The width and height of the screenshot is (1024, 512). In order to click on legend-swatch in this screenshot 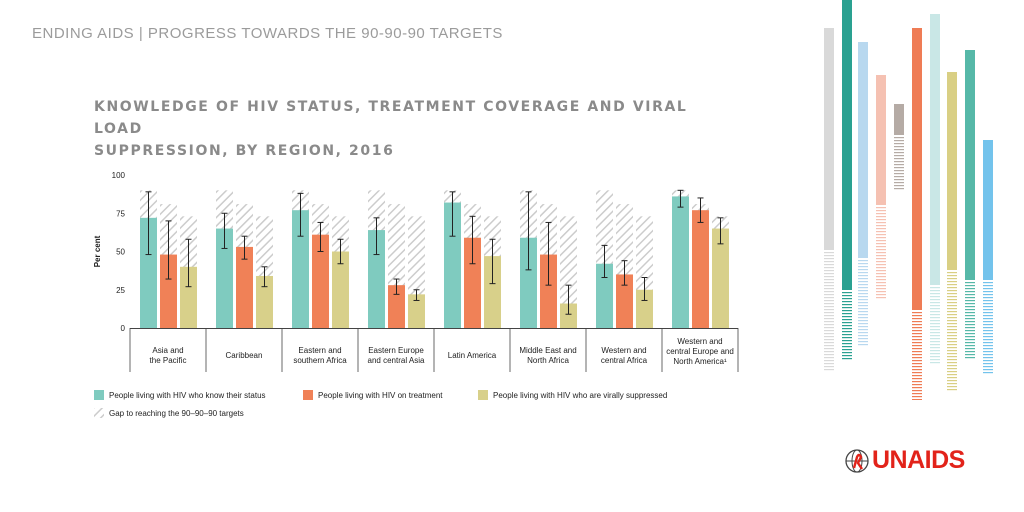, I will do `click(483, 395)`.